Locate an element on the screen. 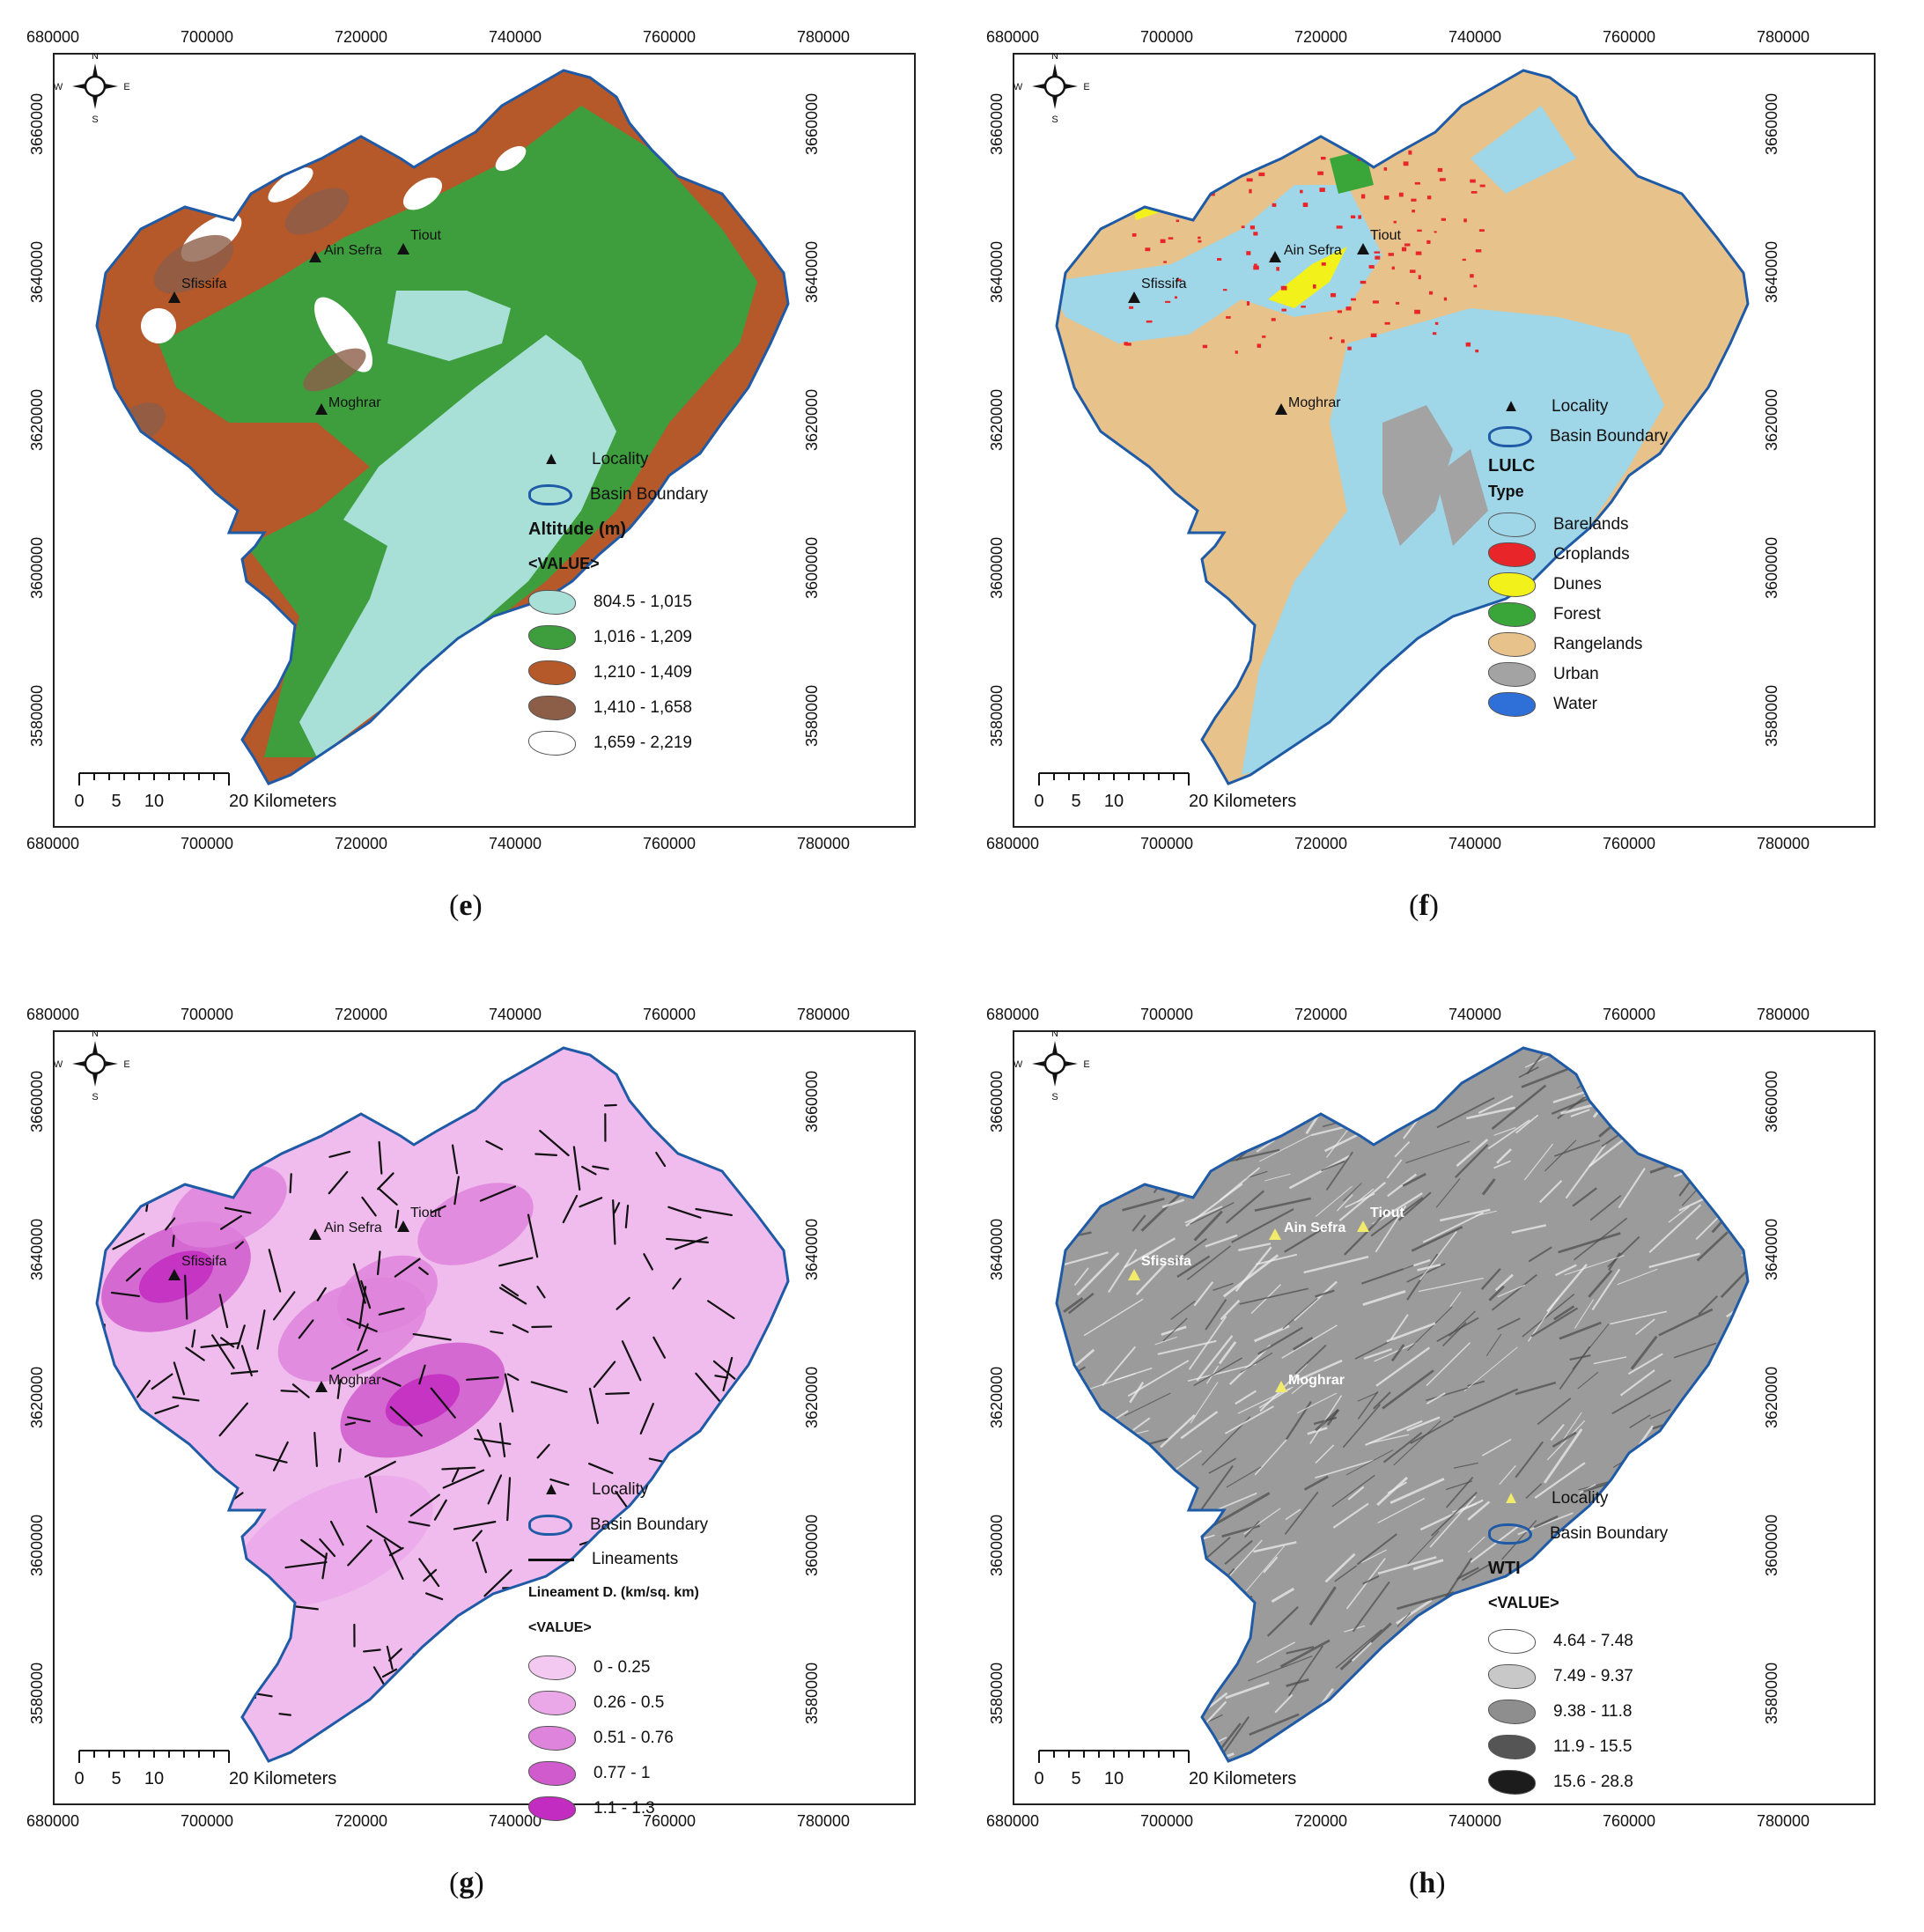  locality-label: Moghrar is located at coordinates (1314, 402).